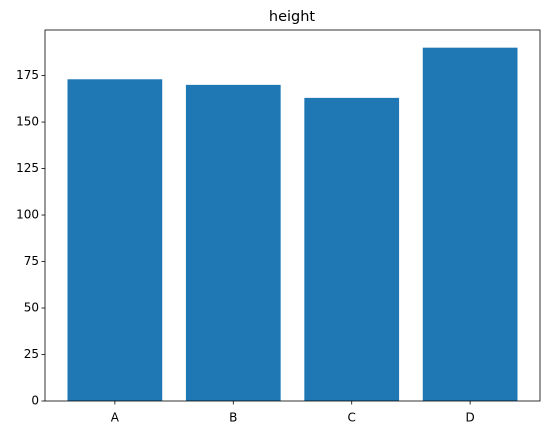 The width and height of the screenshot is (552, 435). I want to click on y-tick-label: 75, so click(31, 261).